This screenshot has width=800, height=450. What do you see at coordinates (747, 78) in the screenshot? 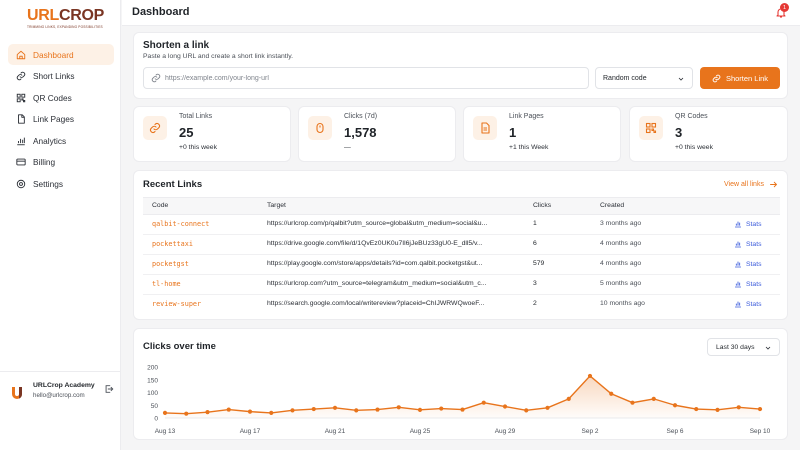
I see `shorten-button-label: Shorten Link` at bounding box center [747, 78].